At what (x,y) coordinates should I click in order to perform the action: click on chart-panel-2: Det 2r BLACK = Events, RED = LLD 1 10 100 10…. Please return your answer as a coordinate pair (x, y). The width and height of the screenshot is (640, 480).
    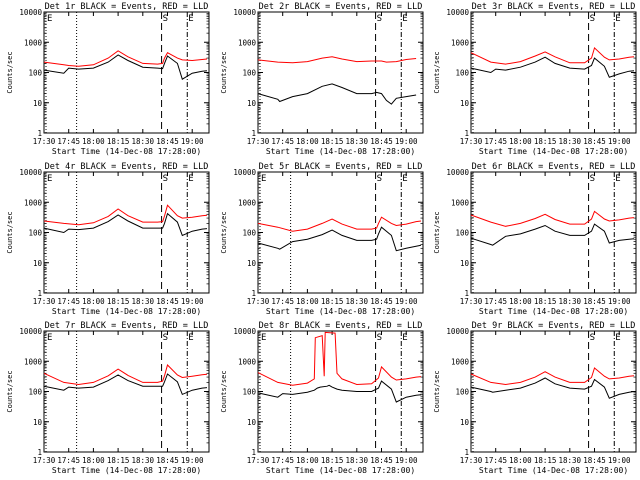
    Looking at the image, I should click on (322, 79).